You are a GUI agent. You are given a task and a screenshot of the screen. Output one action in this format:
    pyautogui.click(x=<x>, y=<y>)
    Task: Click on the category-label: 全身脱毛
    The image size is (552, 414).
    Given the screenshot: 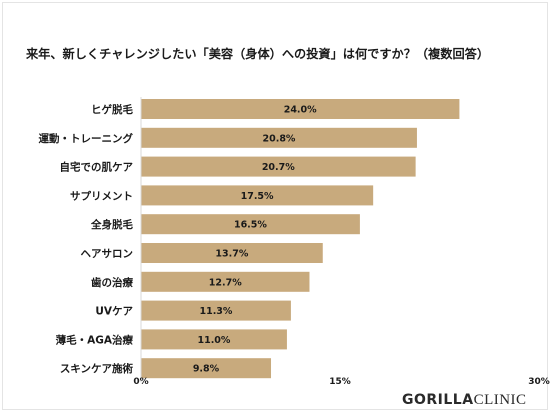 What is the action you would take?
    pyautogui.click(x=111, y=224)
    